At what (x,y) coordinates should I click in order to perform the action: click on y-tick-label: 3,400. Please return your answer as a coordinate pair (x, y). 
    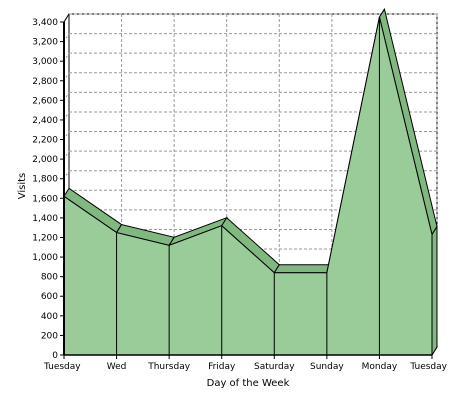
    Looking at the image, I should click on (45, 23).